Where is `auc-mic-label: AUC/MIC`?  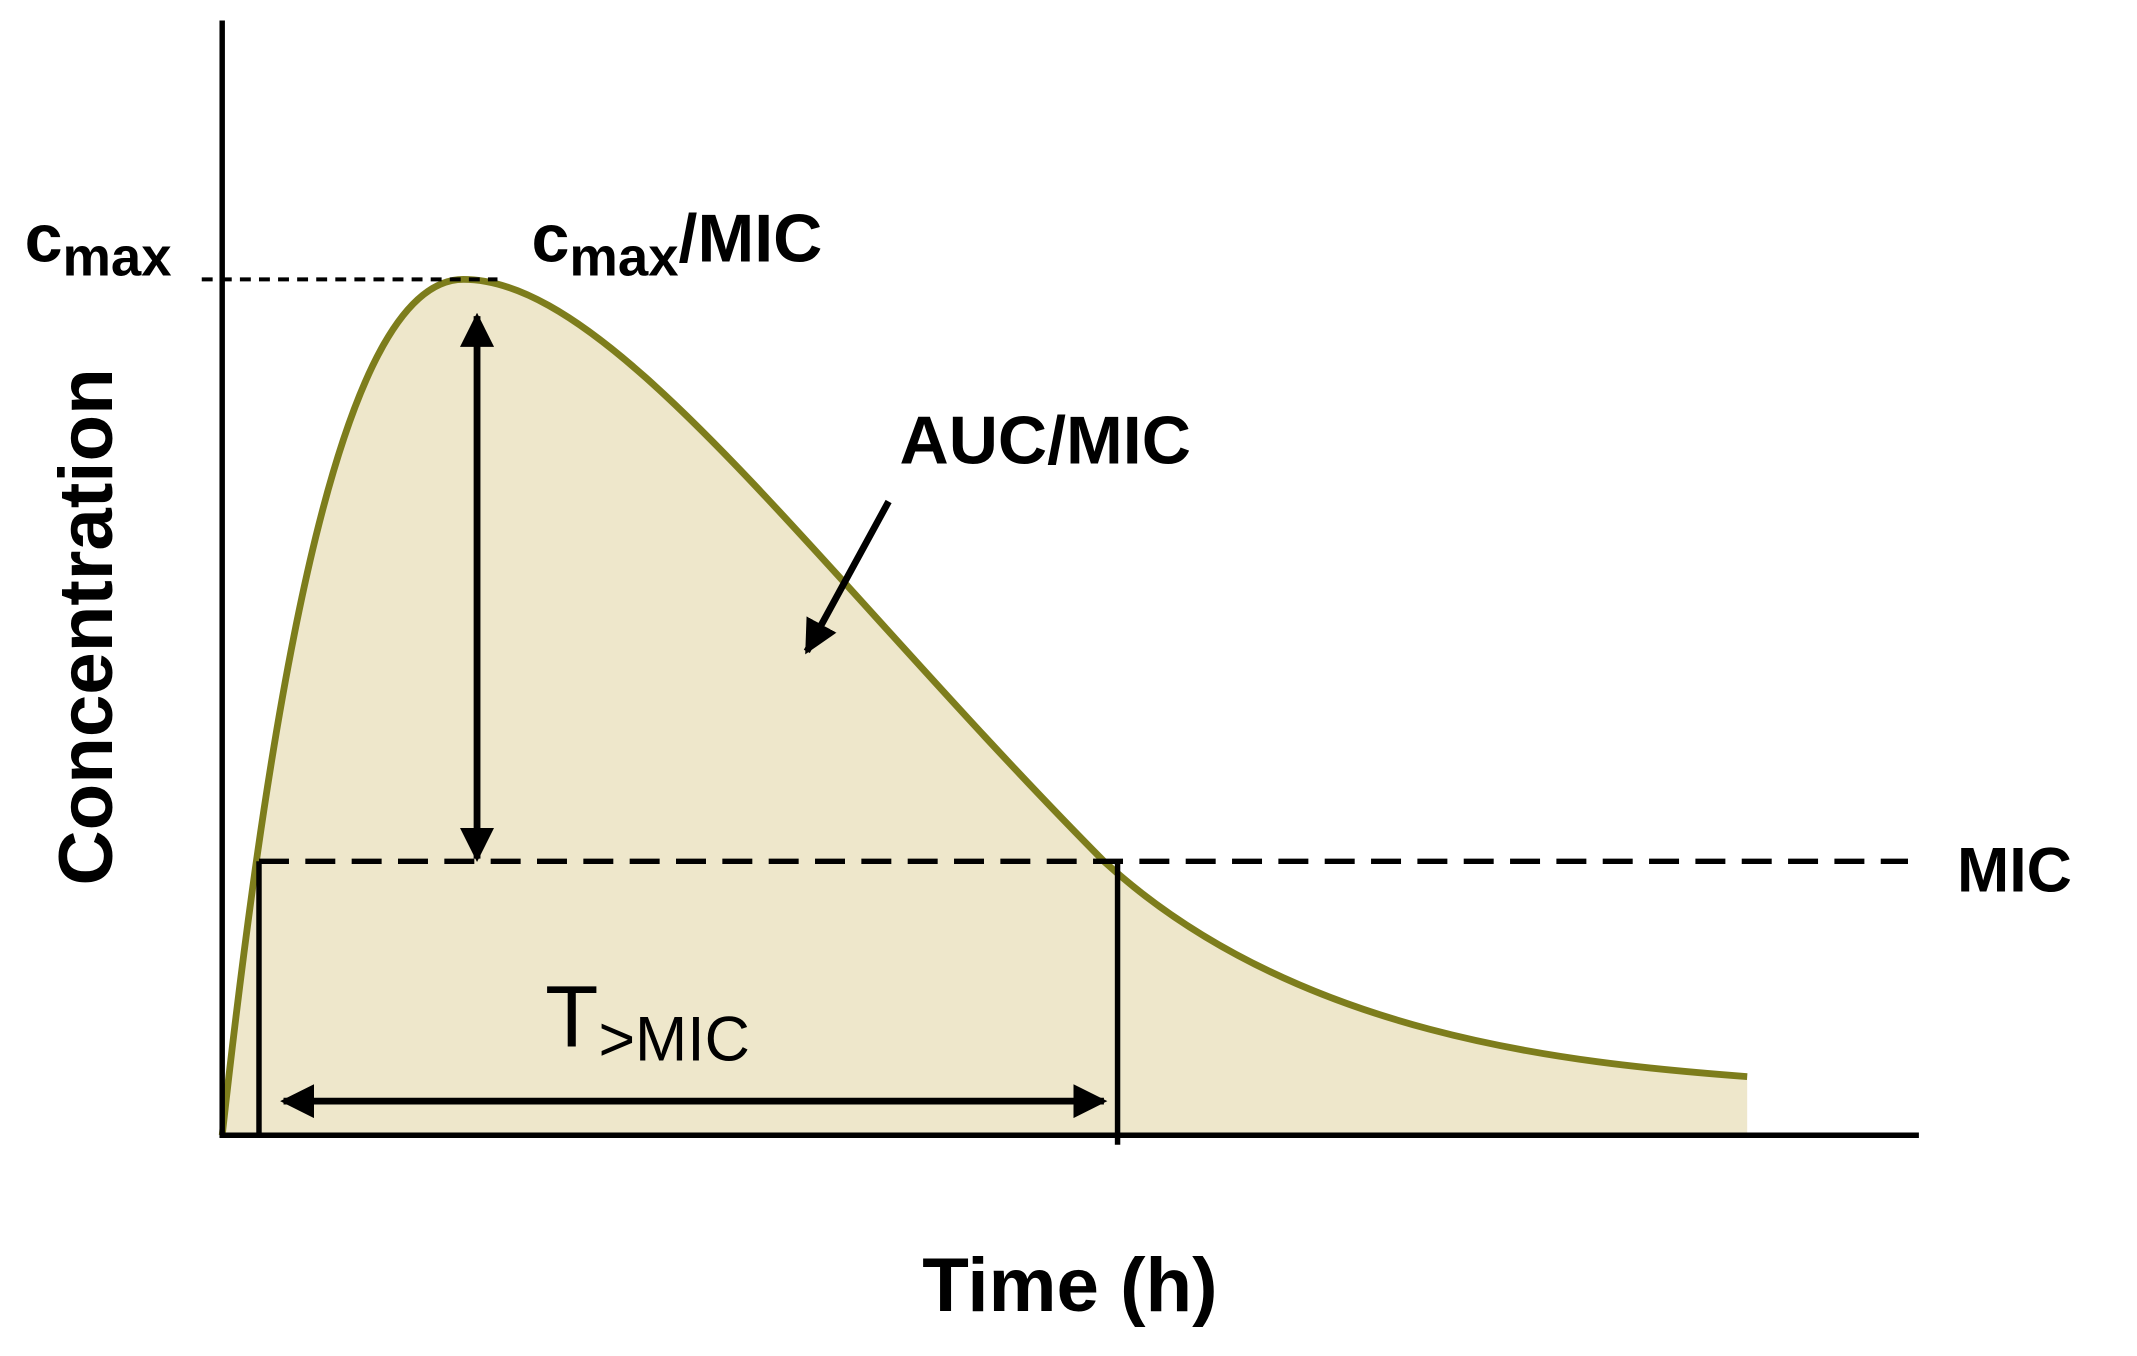 auc-mic-label: AUC/MIC is located at coordinates (1045, 440).